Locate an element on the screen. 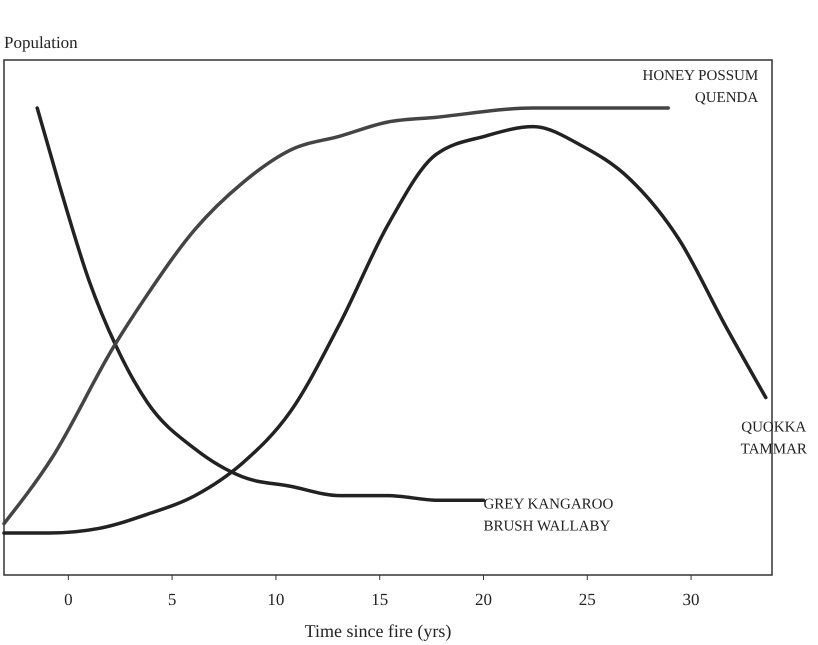 This screenshot has height=645, width=818. x-tick-label: 0 is located at coordinates (68, 599).